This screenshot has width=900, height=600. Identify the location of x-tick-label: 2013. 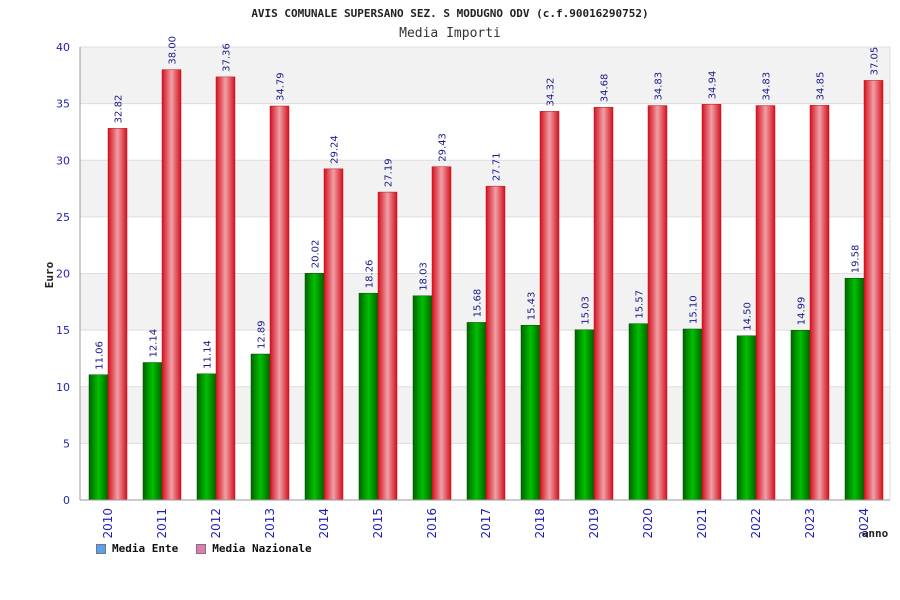
(270, 523).